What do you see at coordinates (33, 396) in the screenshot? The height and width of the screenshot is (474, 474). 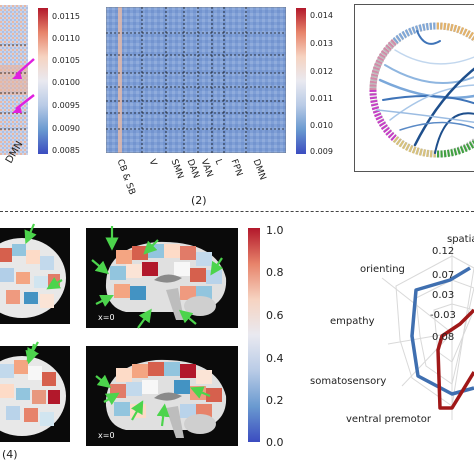 I see `brain-parcellation` at bounding box center [33, 396].